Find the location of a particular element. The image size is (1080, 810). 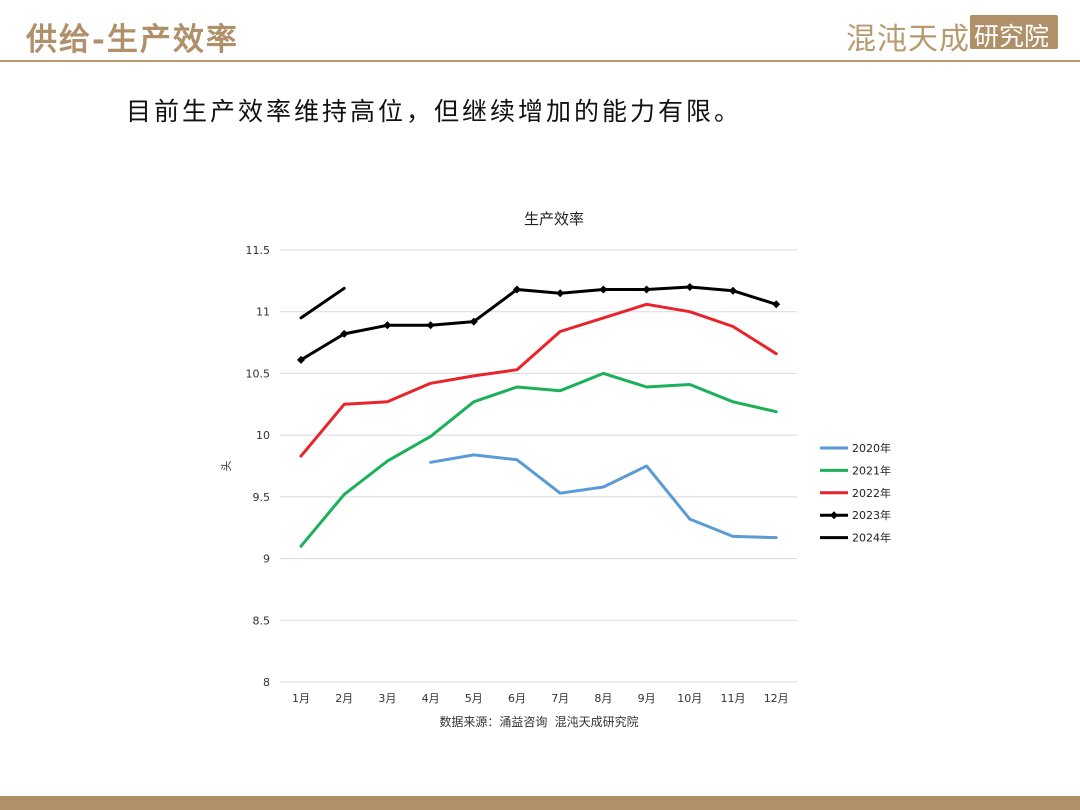

x-tick-label: 1月 is located at coordinates (301, 698).